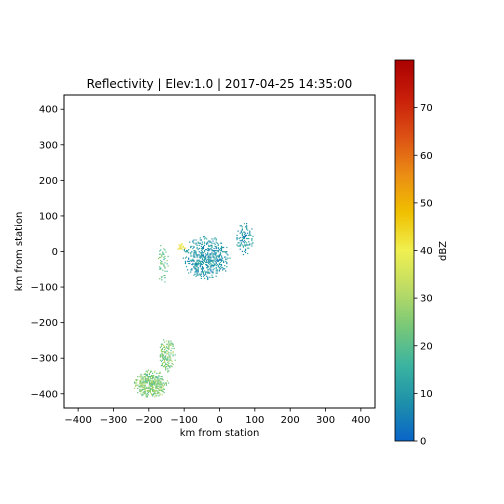 The image size is (504, 504). I want to click on colorbar-axis: 0 10 20 30 40 50 60 70, so click(423, 275).